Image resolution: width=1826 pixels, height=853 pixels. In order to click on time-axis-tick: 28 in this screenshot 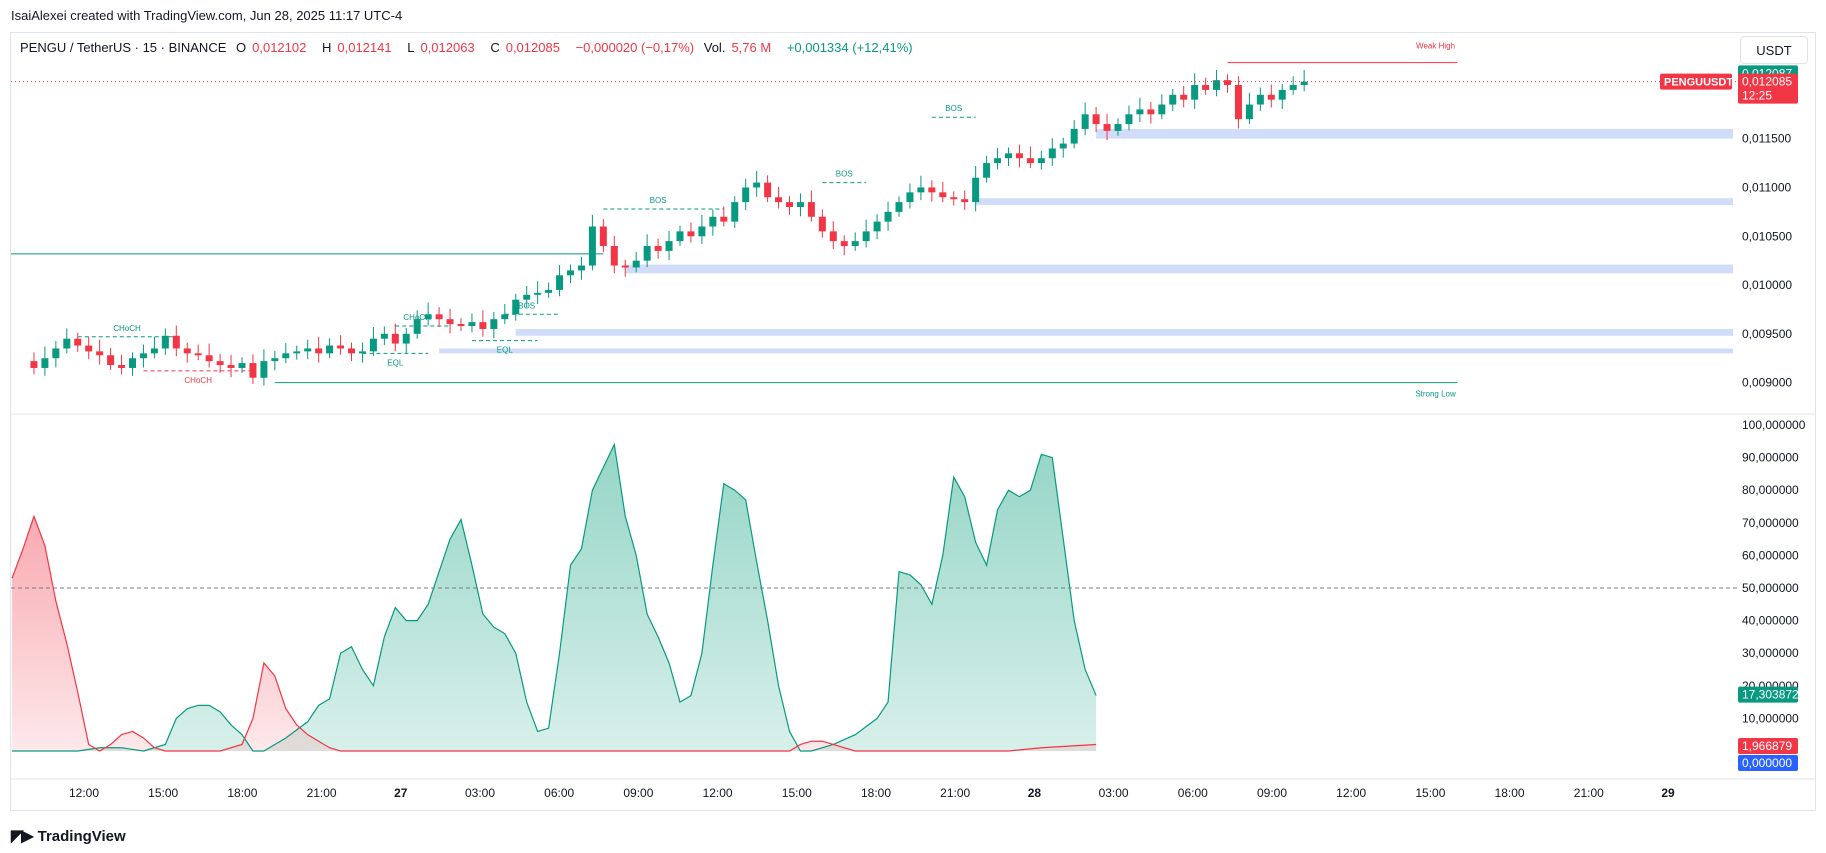, I will do `click(1035, 793)`.